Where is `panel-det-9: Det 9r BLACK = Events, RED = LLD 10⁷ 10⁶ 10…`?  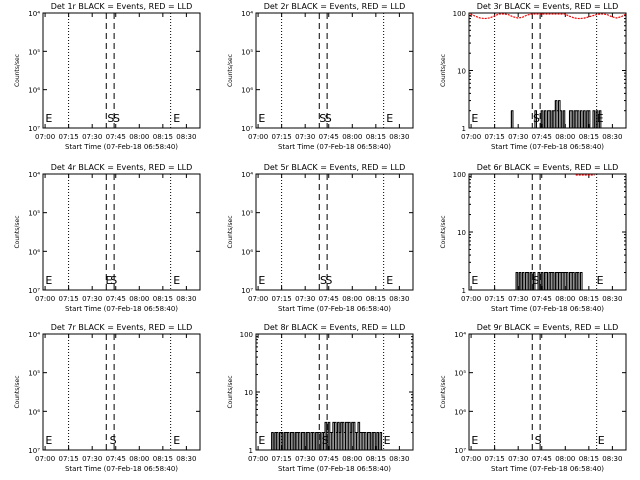 panel-det-9: Det 9r BLACK = Events, RED = LLD 10⁷ 10⁶ 10… is located at coordinates (533, 398).